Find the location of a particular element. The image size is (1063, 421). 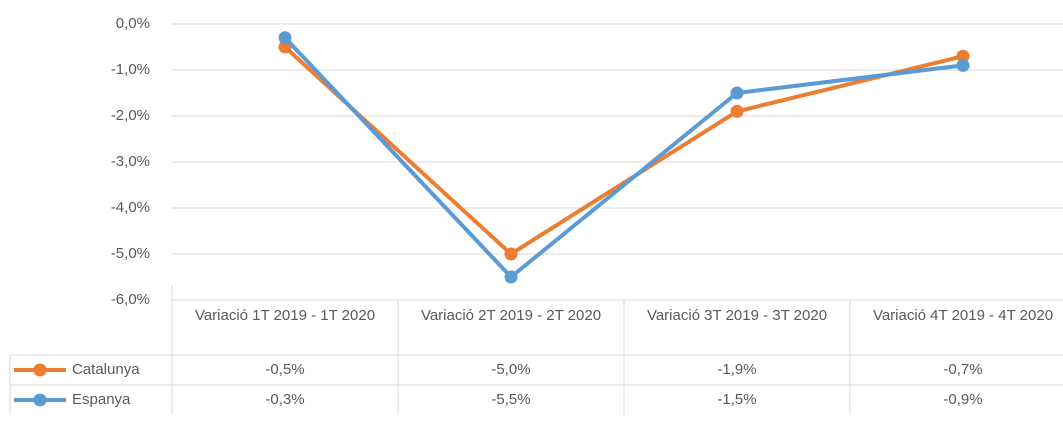

y-tick-label: -6,0% is located at coordinates (130, 299).